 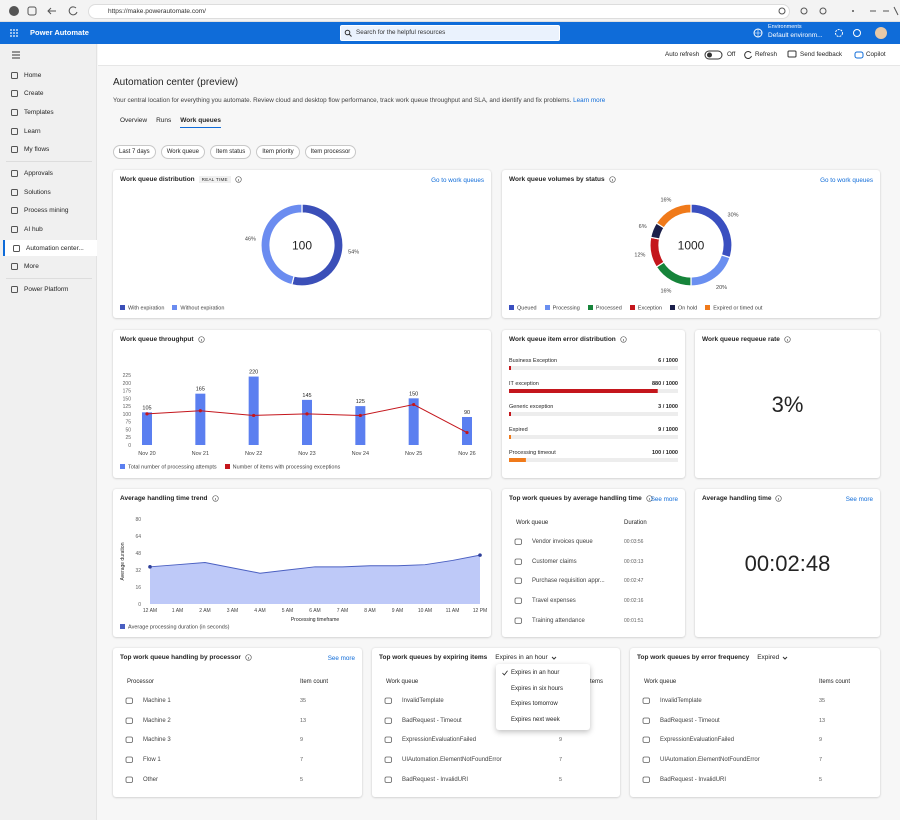 I want to click on settings, so click(x=839, y=33).